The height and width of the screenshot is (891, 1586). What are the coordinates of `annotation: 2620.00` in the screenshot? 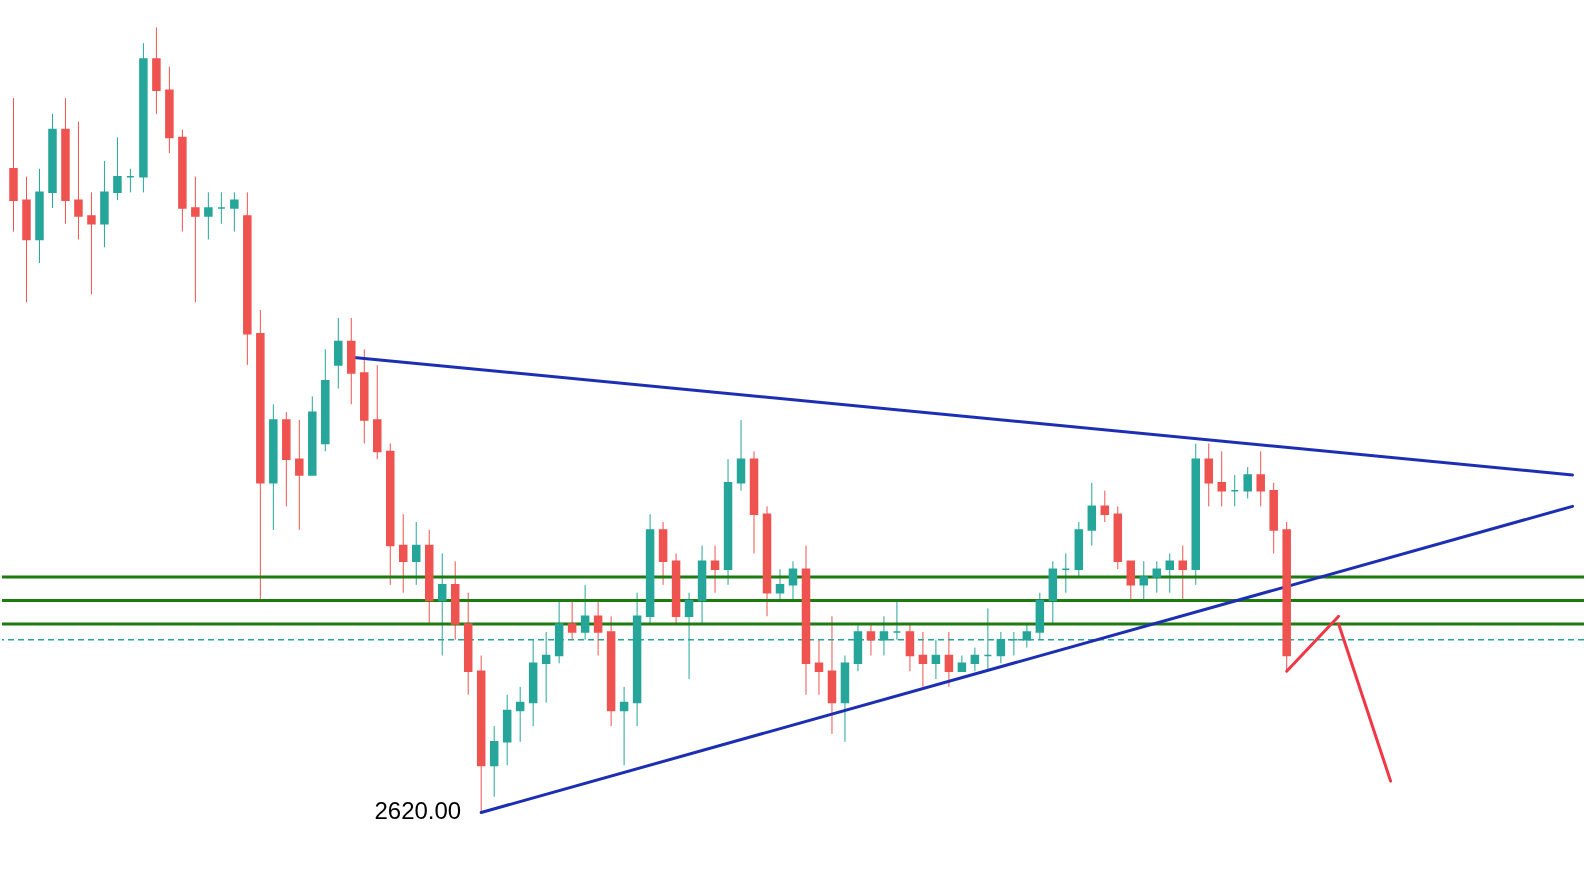 It's located at (418, 811).